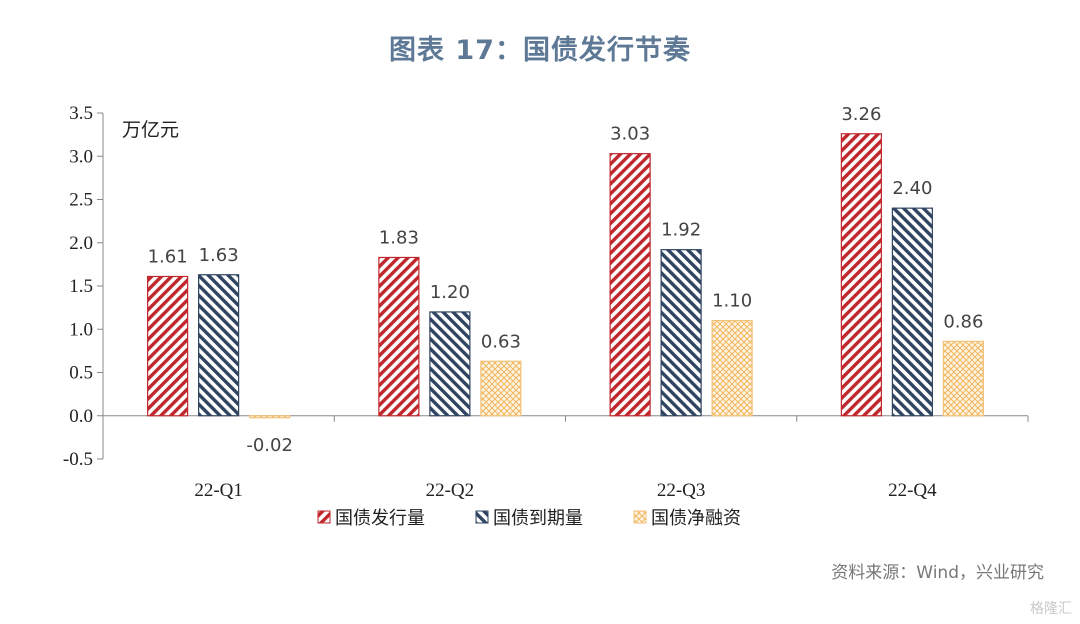 This screenshot has width=1080, height=624. Describe the element at coordinates (681, 230) in the screenshot. I see `data-label: 1.92` at that location.